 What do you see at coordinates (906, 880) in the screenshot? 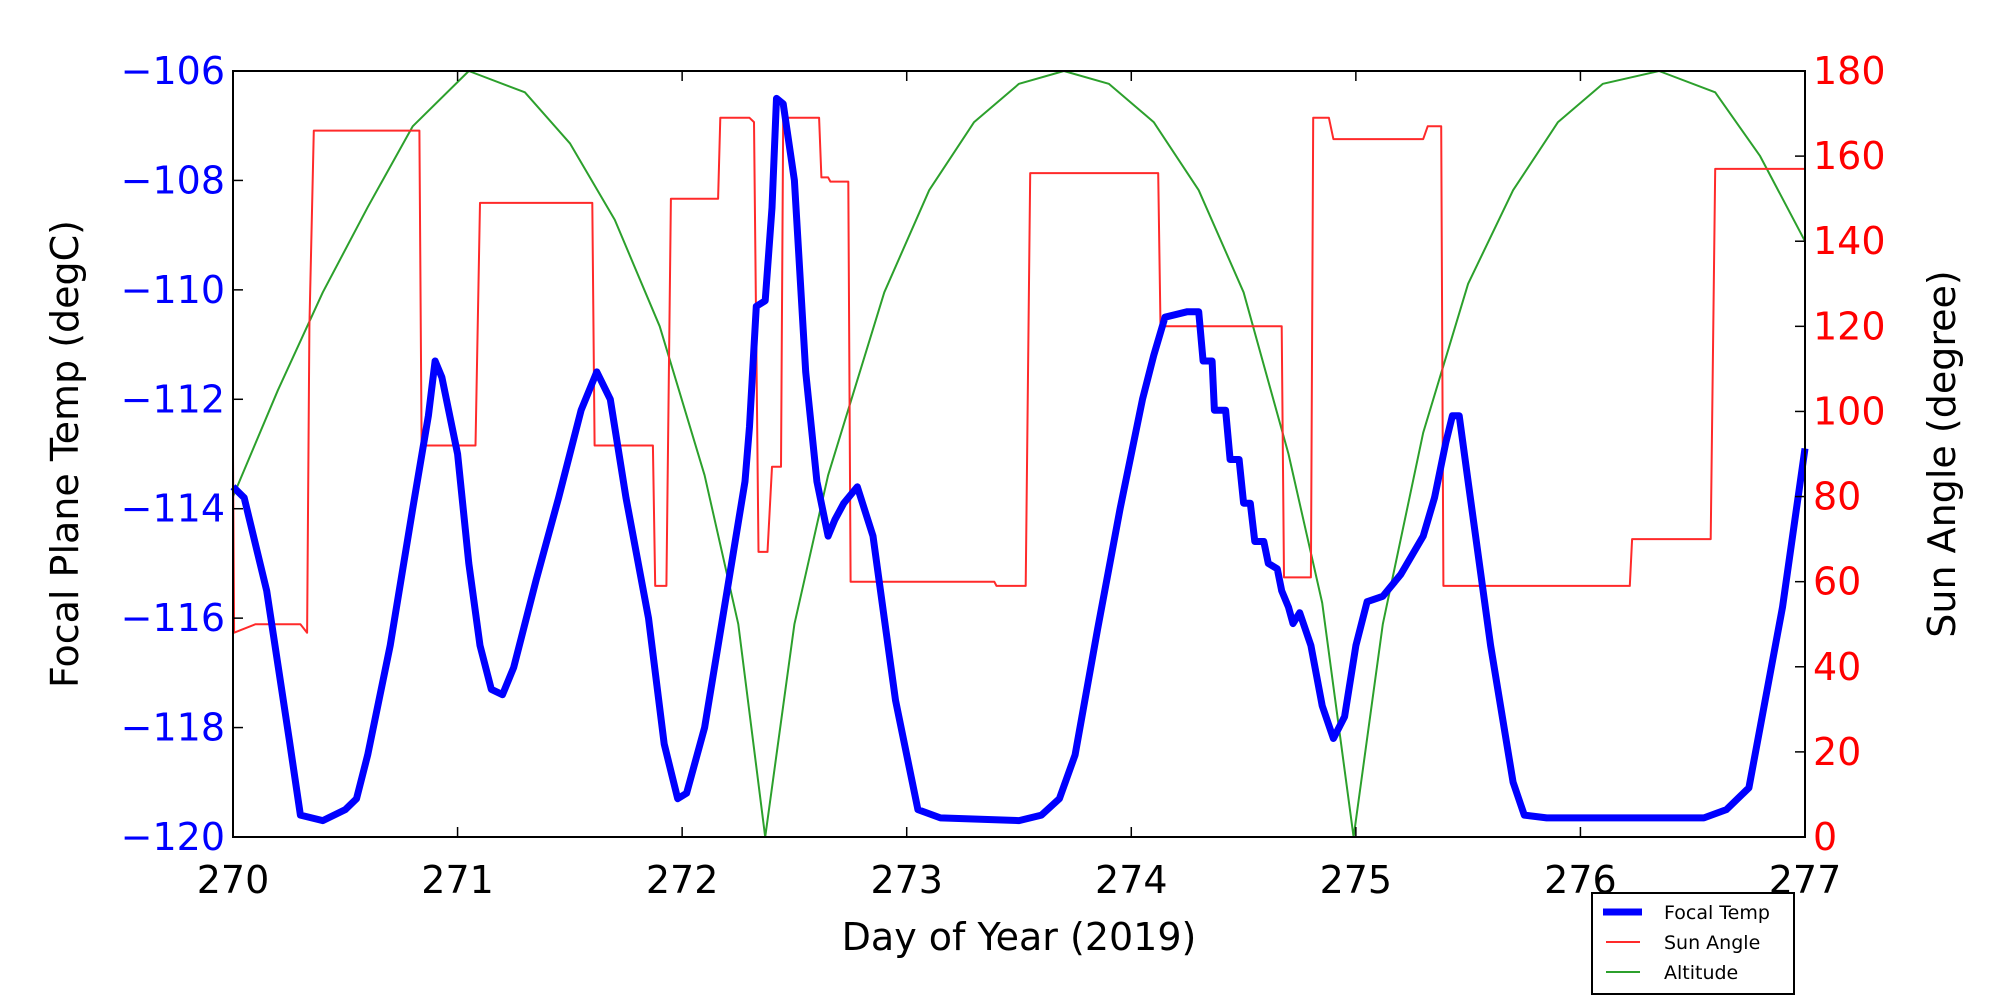
I see `x-tick-label: 273` at bounding box center [906, 880].